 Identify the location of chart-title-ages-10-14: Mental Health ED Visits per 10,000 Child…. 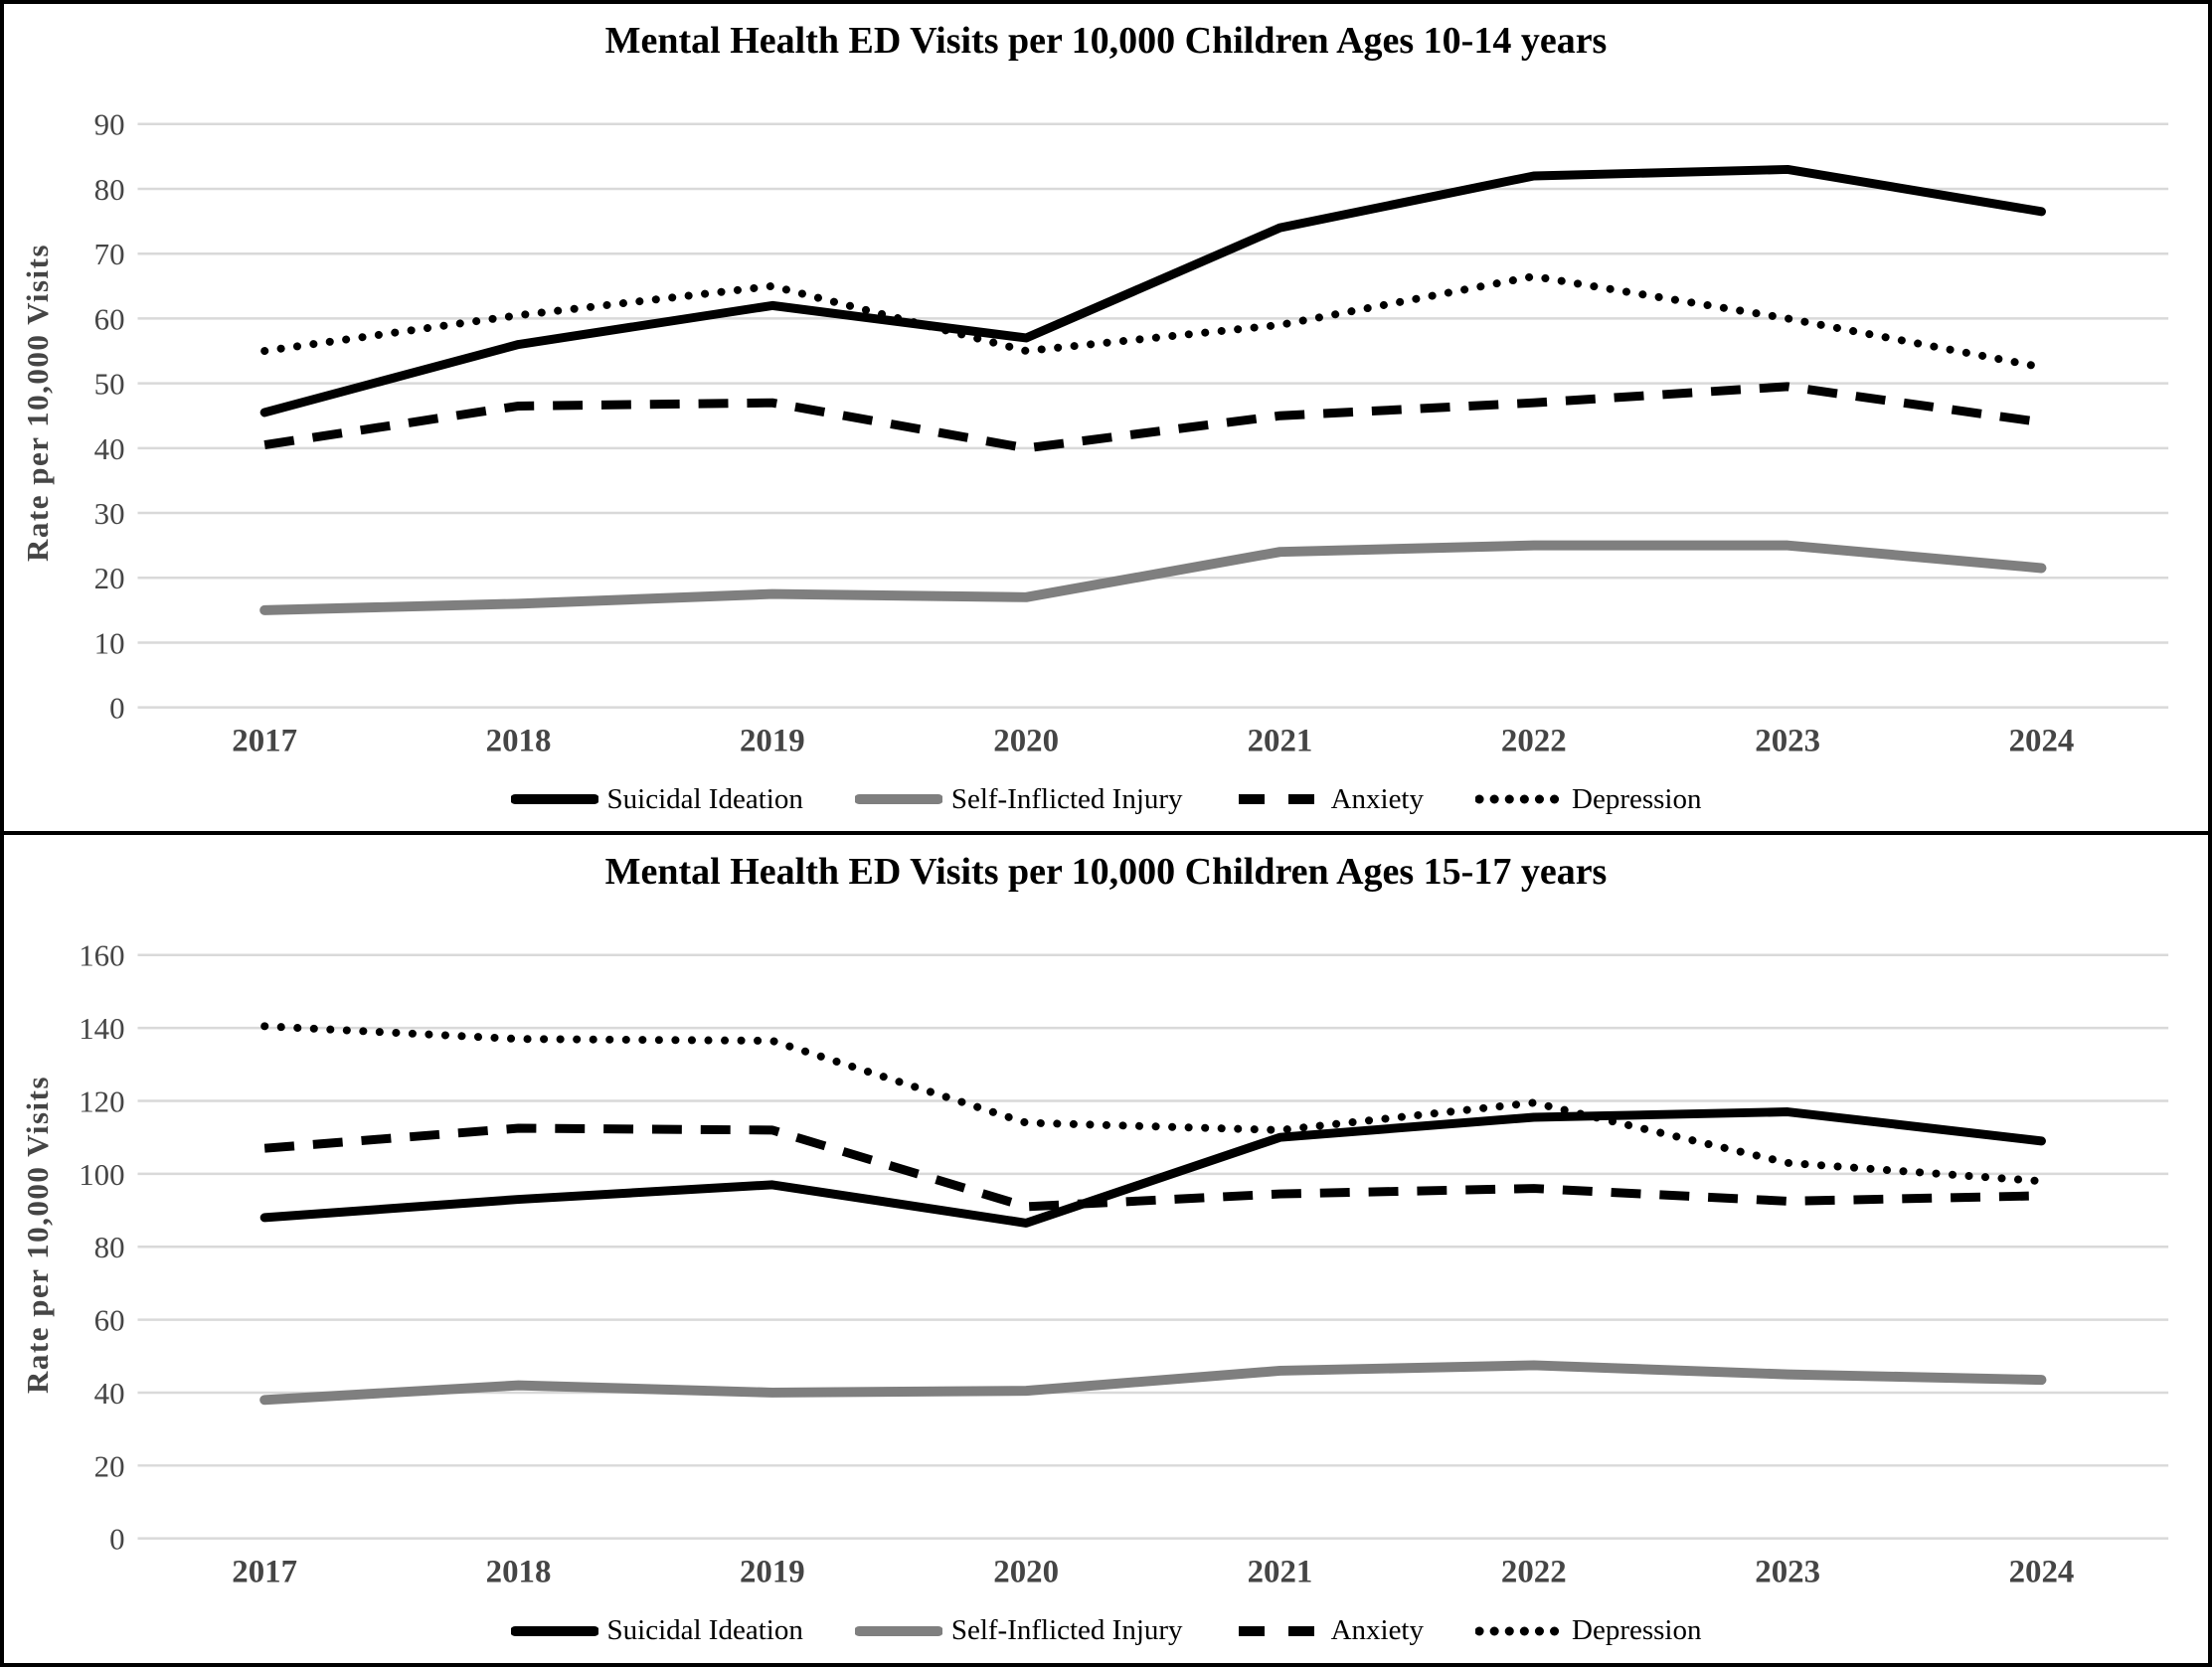
(1106, 41).